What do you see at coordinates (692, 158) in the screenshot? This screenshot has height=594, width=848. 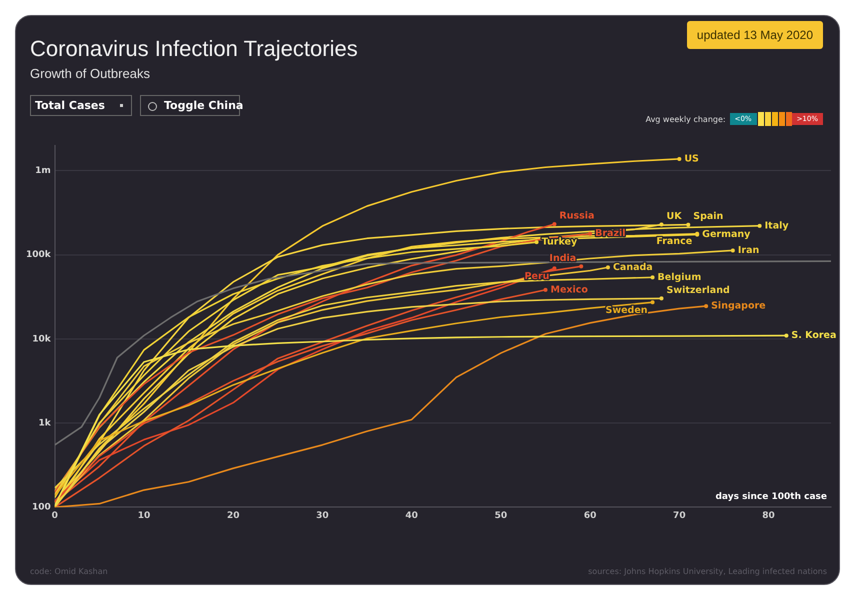 I see `series-label: US` at bounding box center [692, 158].